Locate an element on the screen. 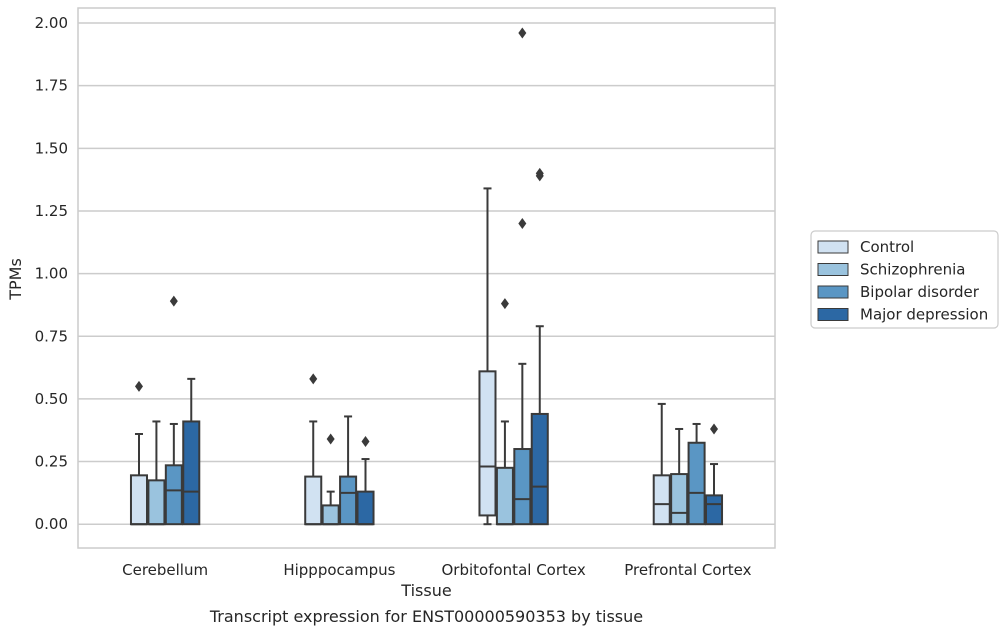 The height and width of the screenshot is (634, 1007). y-tick-label: 0.25 is located at coordinates (51, 462).